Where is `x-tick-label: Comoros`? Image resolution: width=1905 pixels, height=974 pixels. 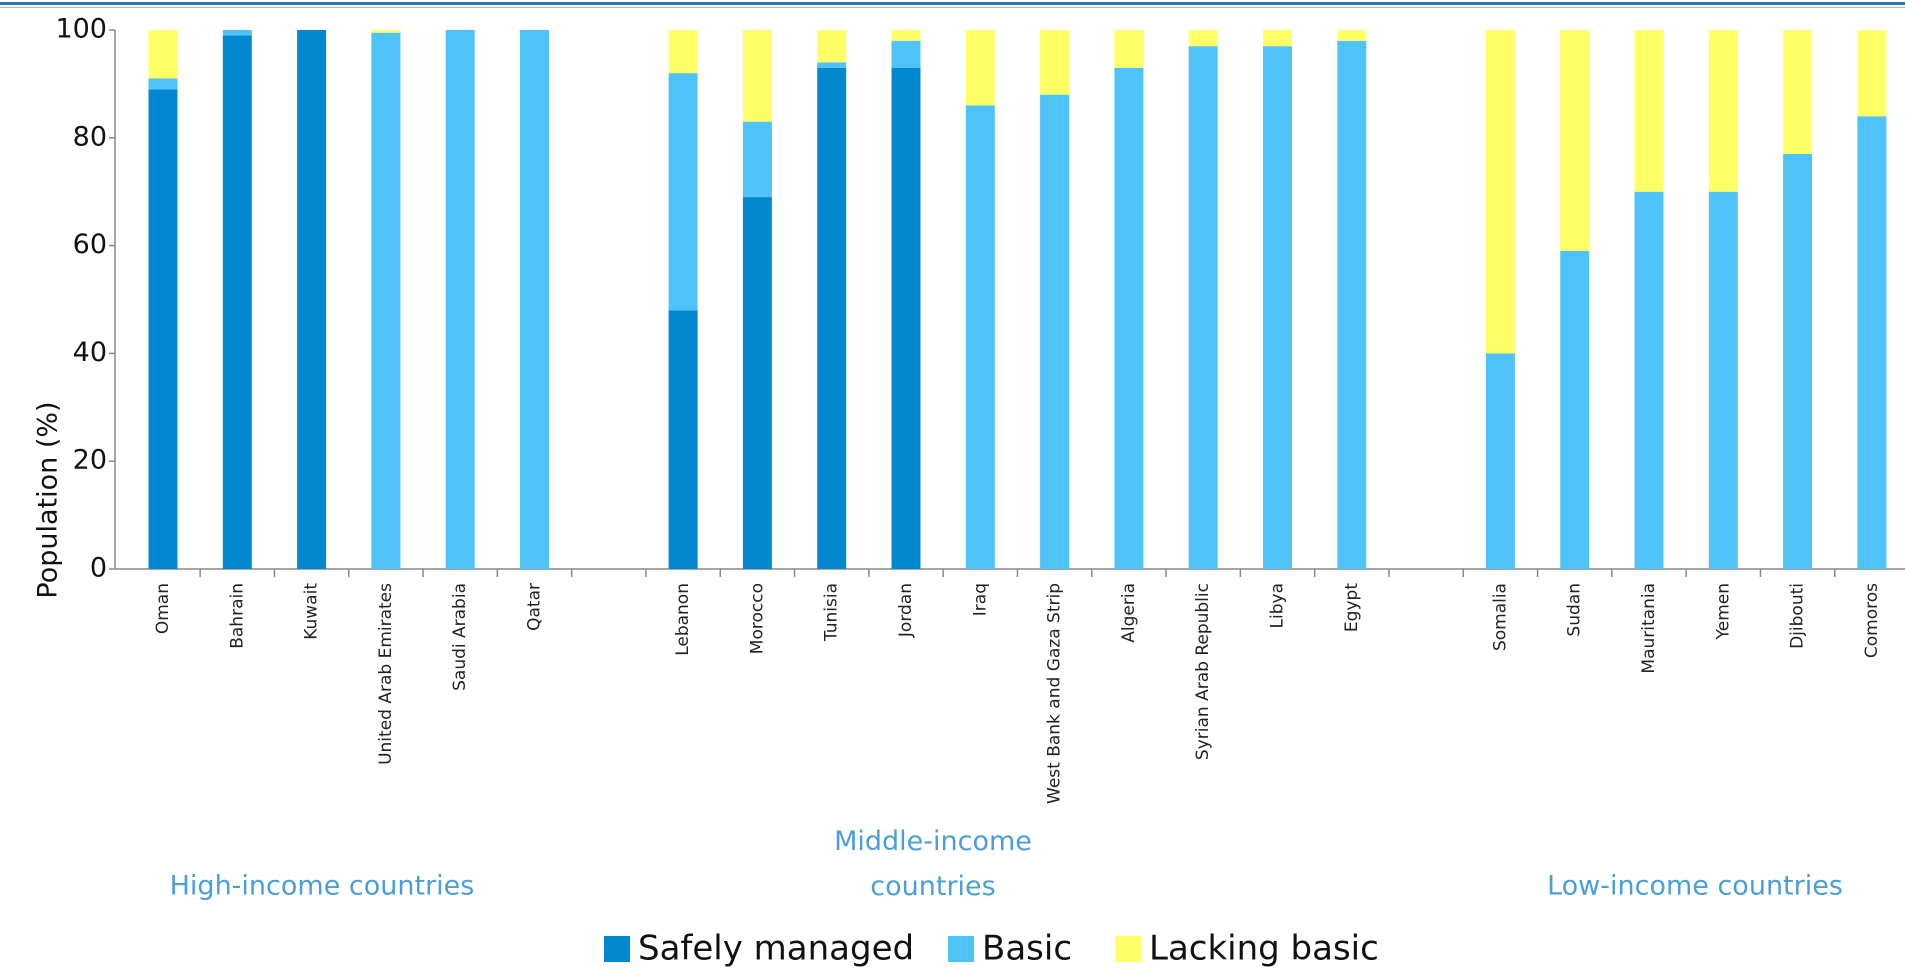 x-tick-label: Comoros is located at coordinates (1872, 620).